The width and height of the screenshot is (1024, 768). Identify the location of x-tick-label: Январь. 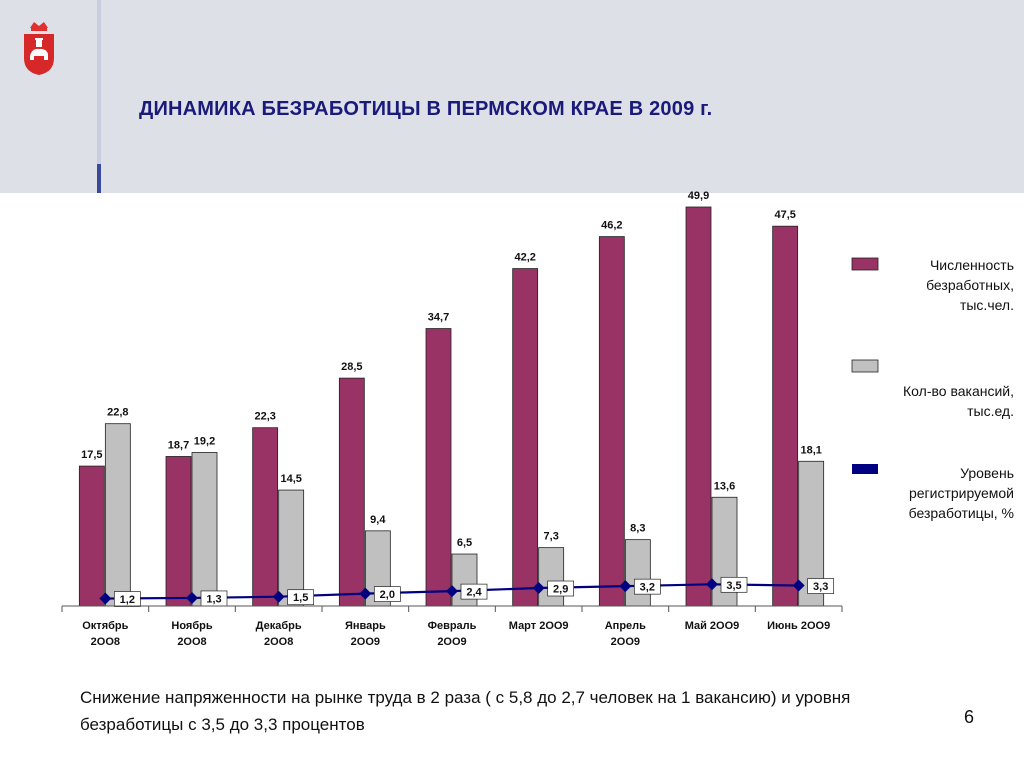
(365, 626).